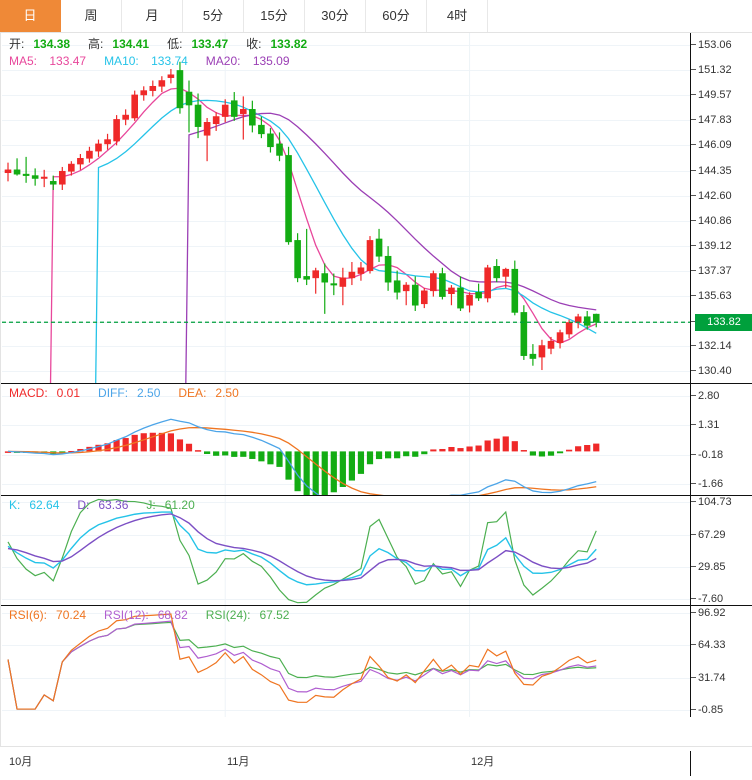 This screenshot has height=780, width=752. I want to click on d-value: 63.36, so click(113, 505).